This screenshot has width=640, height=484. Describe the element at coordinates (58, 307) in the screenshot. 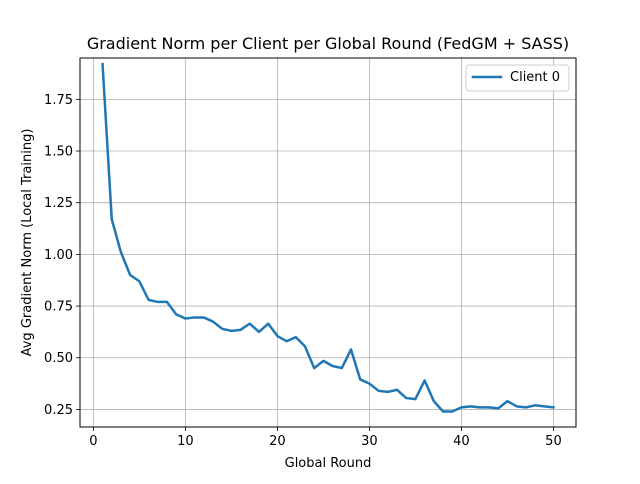

I see `y-tick-label: 0.75` at that location.